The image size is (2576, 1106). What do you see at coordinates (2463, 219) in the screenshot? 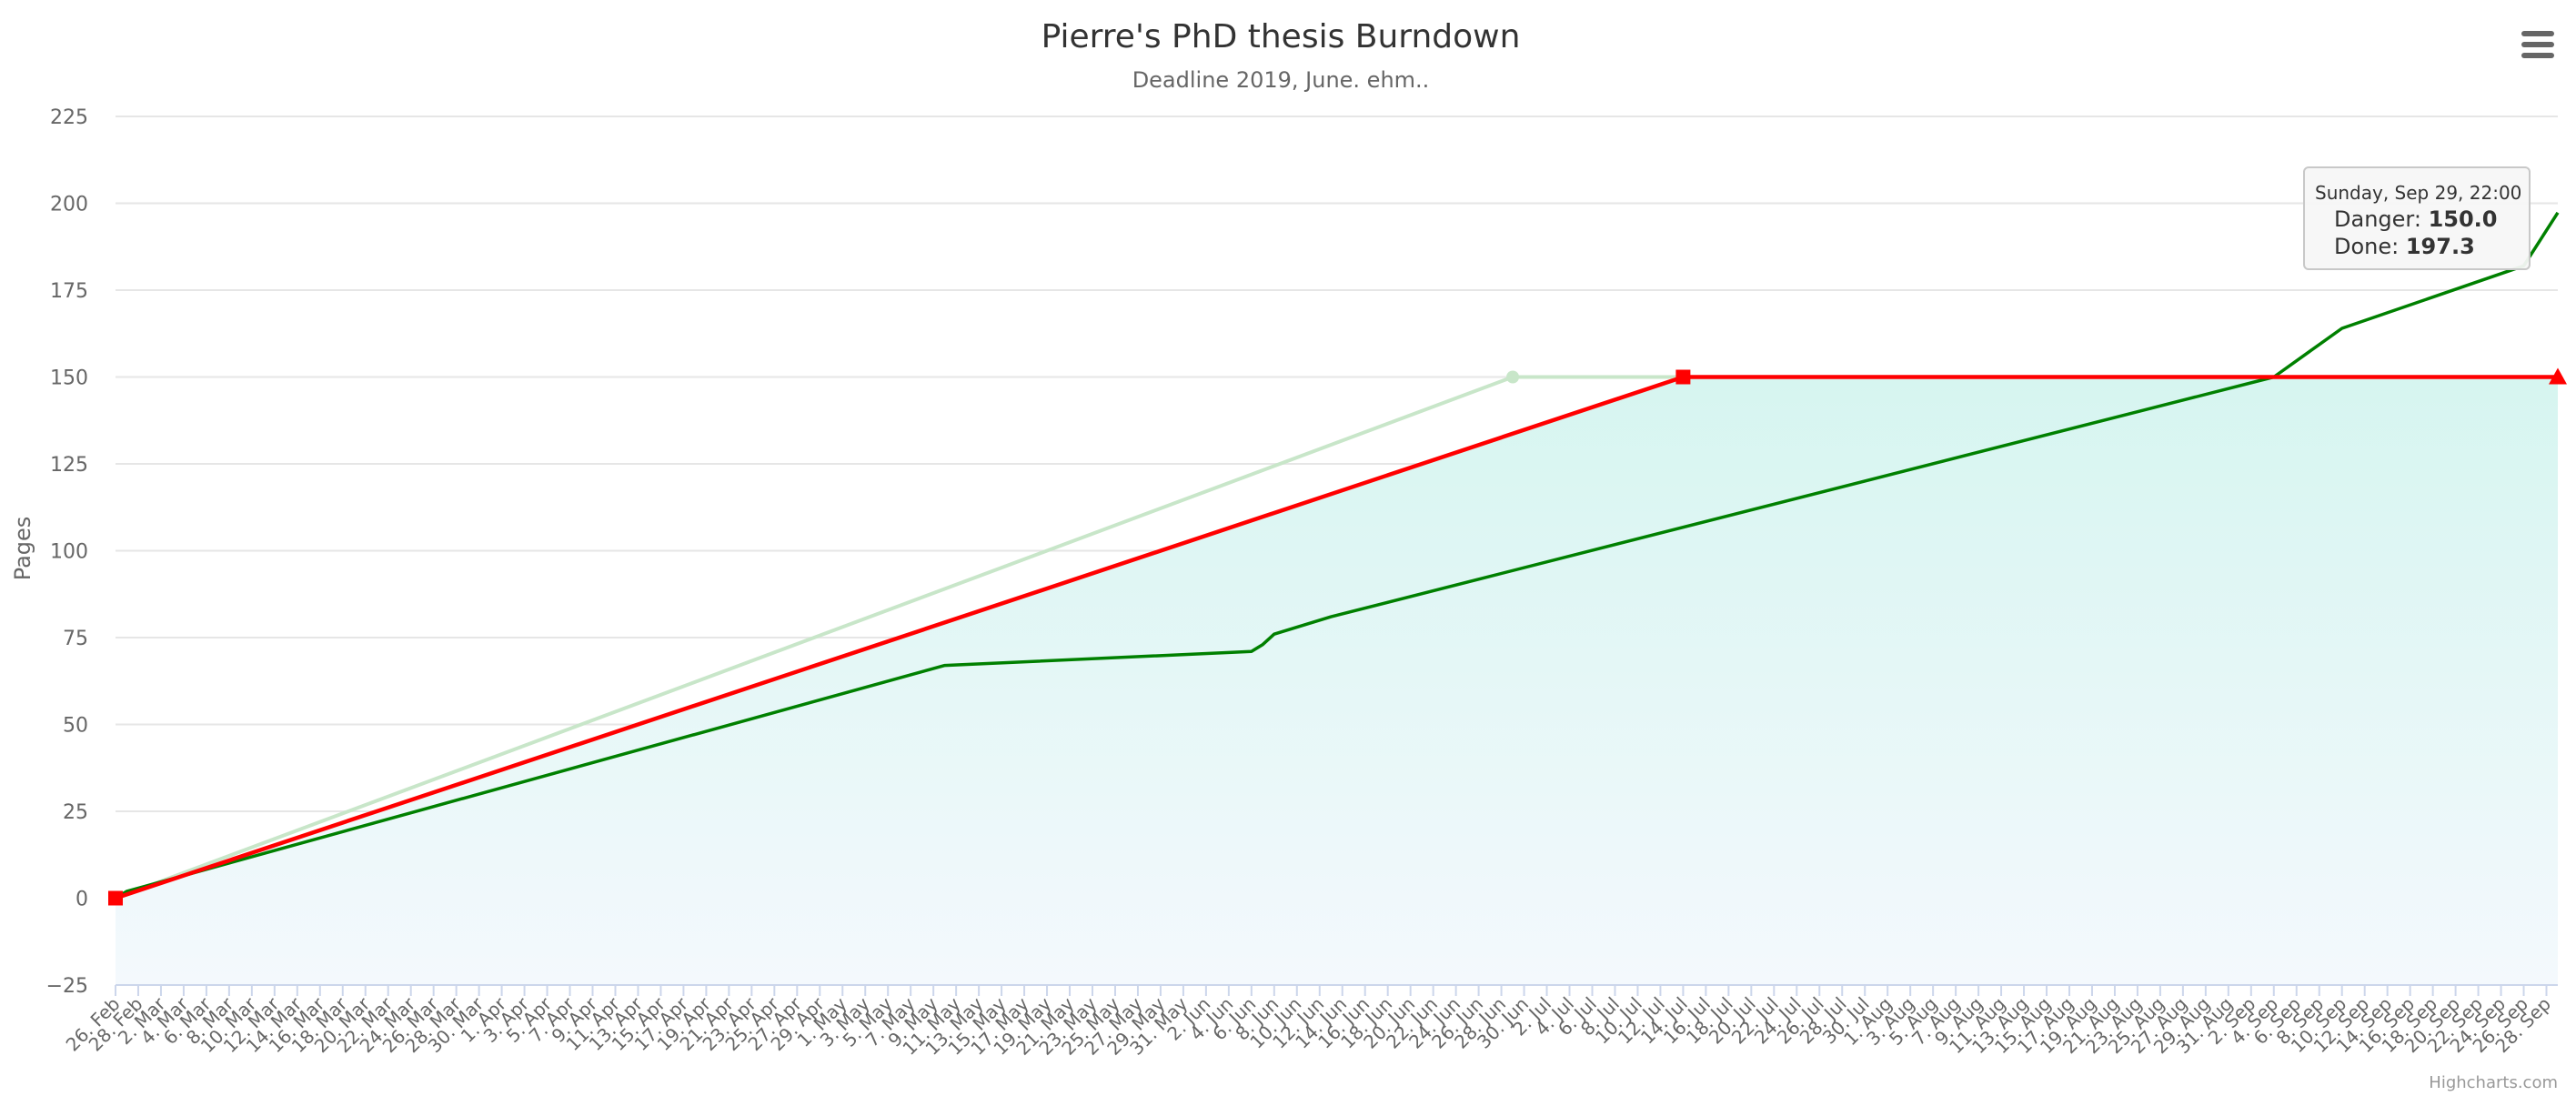
I see `tooltip-danger-value: 150.0` at bounding box center [2463, 219].